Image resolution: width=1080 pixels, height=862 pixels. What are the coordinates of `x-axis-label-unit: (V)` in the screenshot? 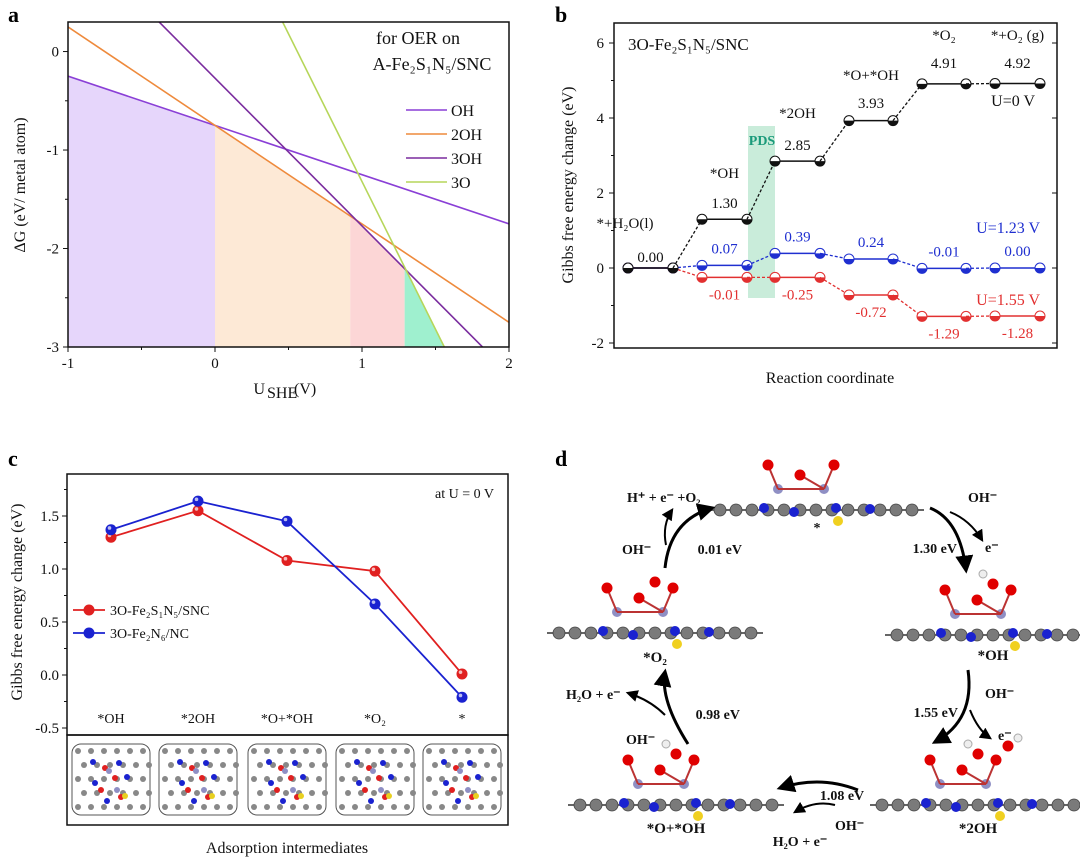 It's located at (305, 389).